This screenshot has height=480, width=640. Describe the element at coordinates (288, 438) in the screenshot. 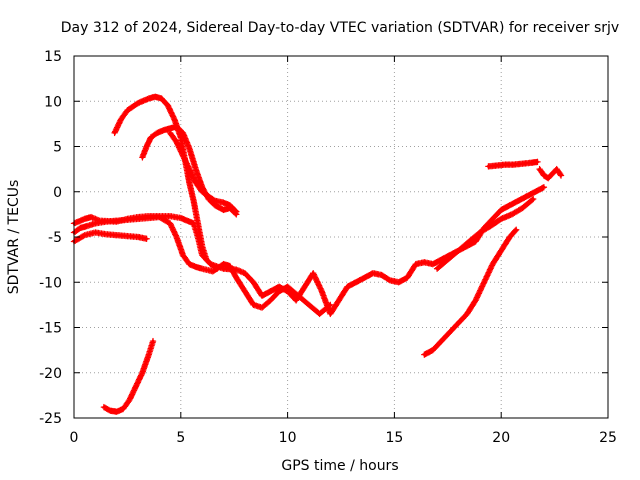

I see `x-tick-label: 10` at that location.